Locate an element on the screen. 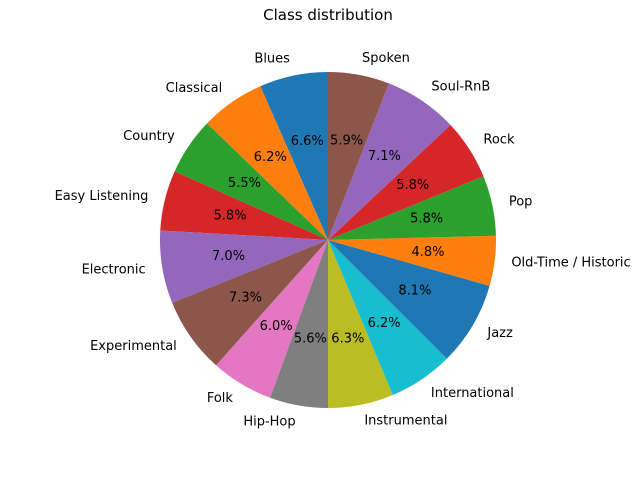  label-easy-listening: Easy Listening is located at coordinates (102, 196).